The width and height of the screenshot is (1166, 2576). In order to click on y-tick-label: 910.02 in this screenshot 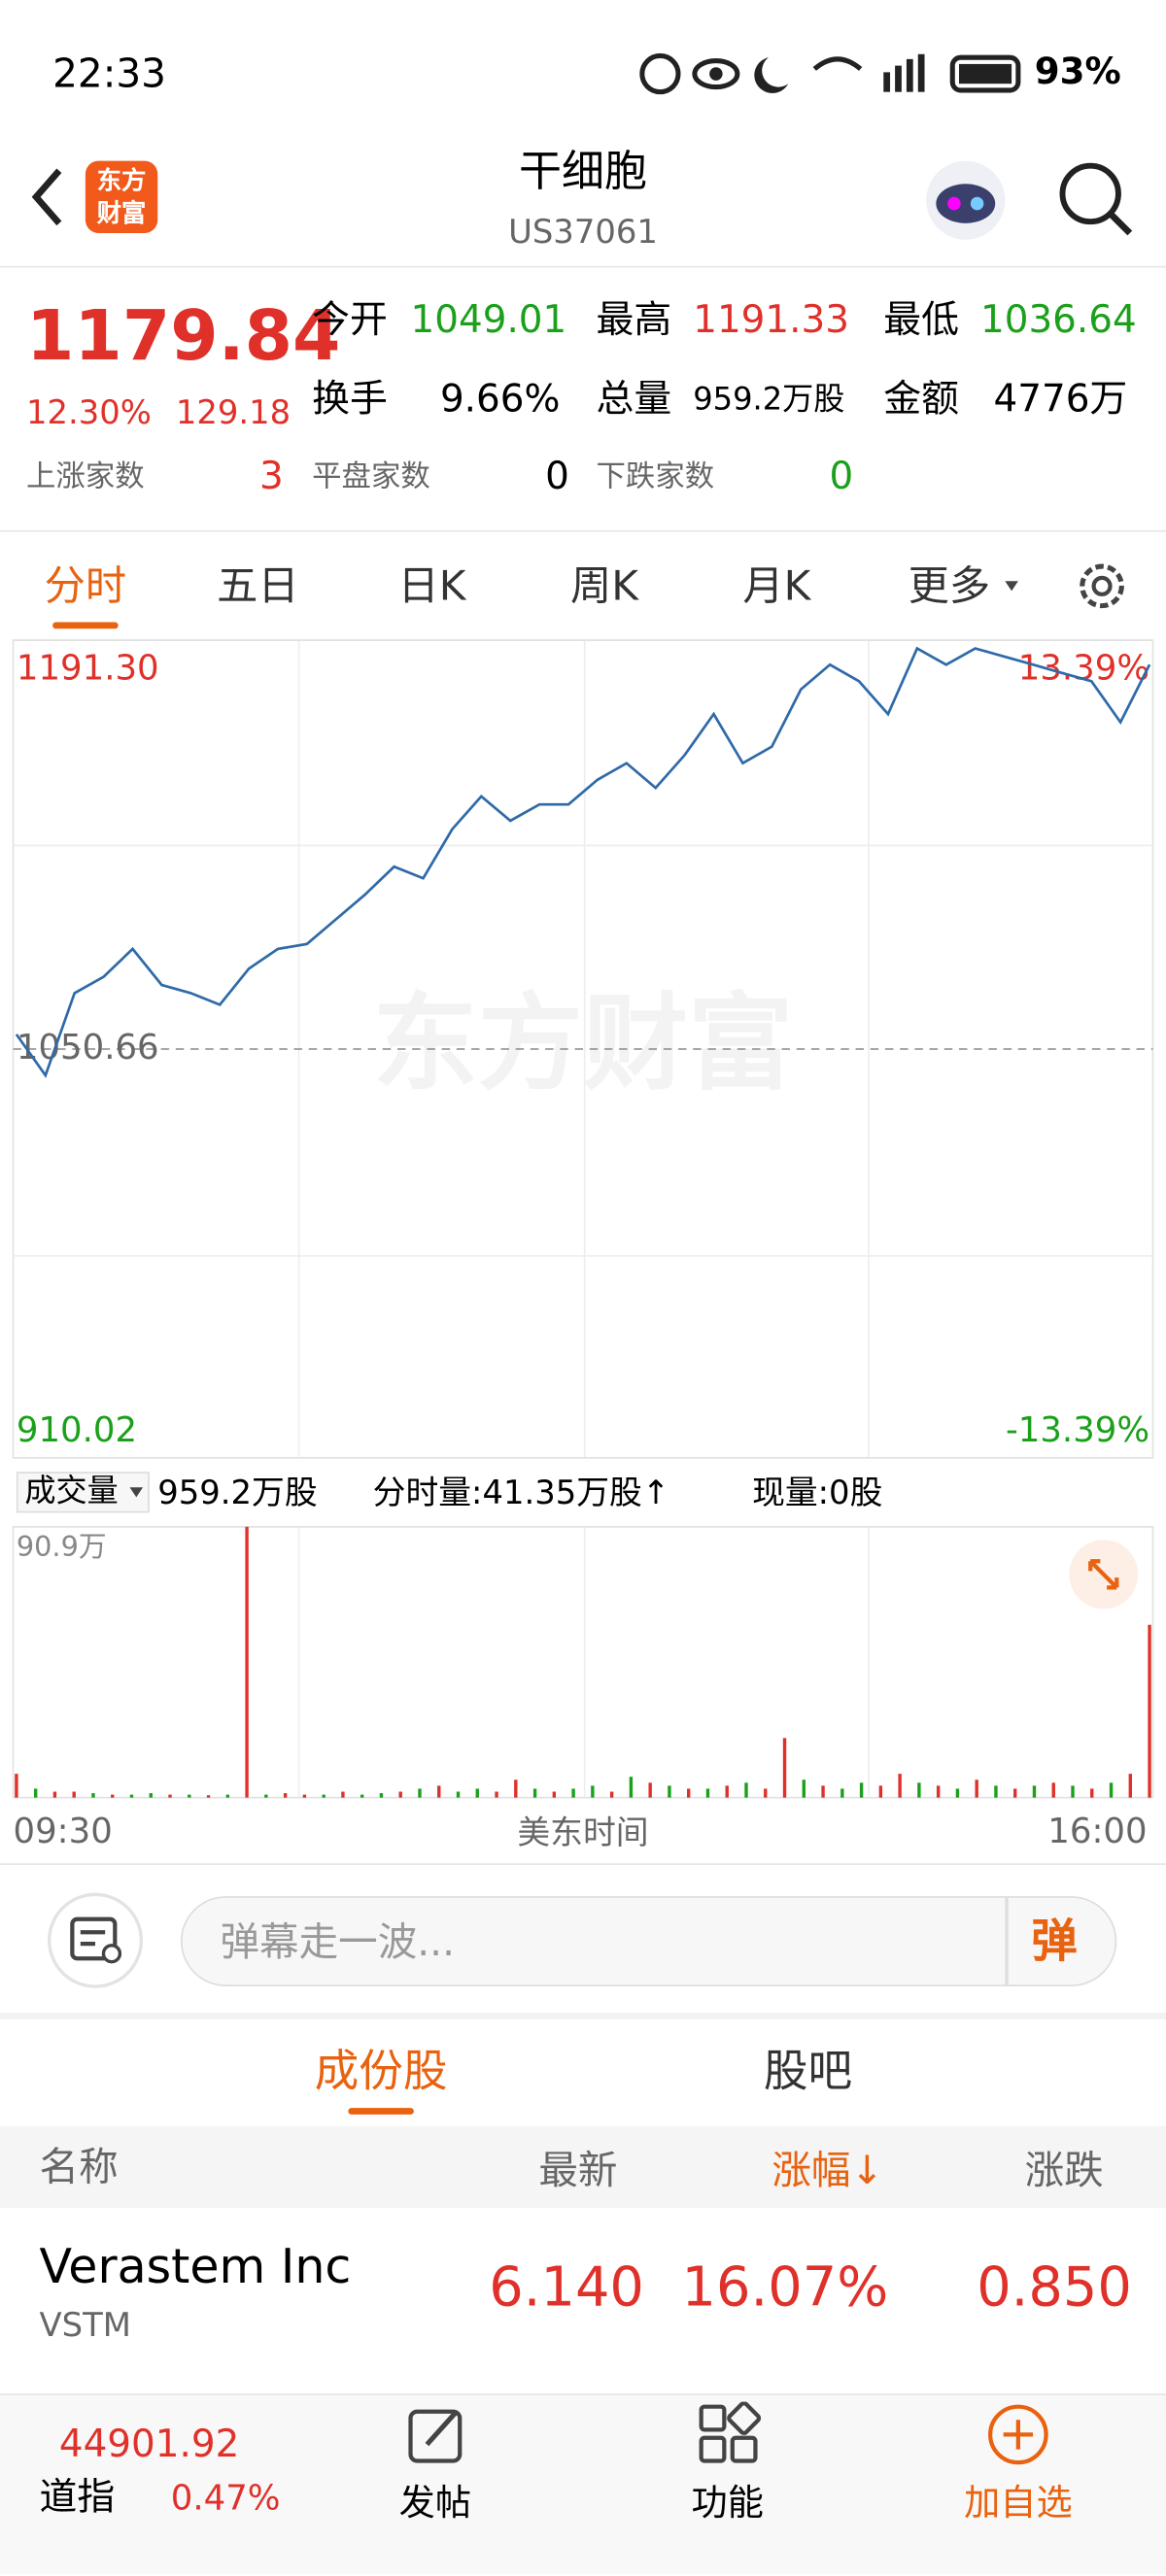, I will do `click(77, 1430)`.